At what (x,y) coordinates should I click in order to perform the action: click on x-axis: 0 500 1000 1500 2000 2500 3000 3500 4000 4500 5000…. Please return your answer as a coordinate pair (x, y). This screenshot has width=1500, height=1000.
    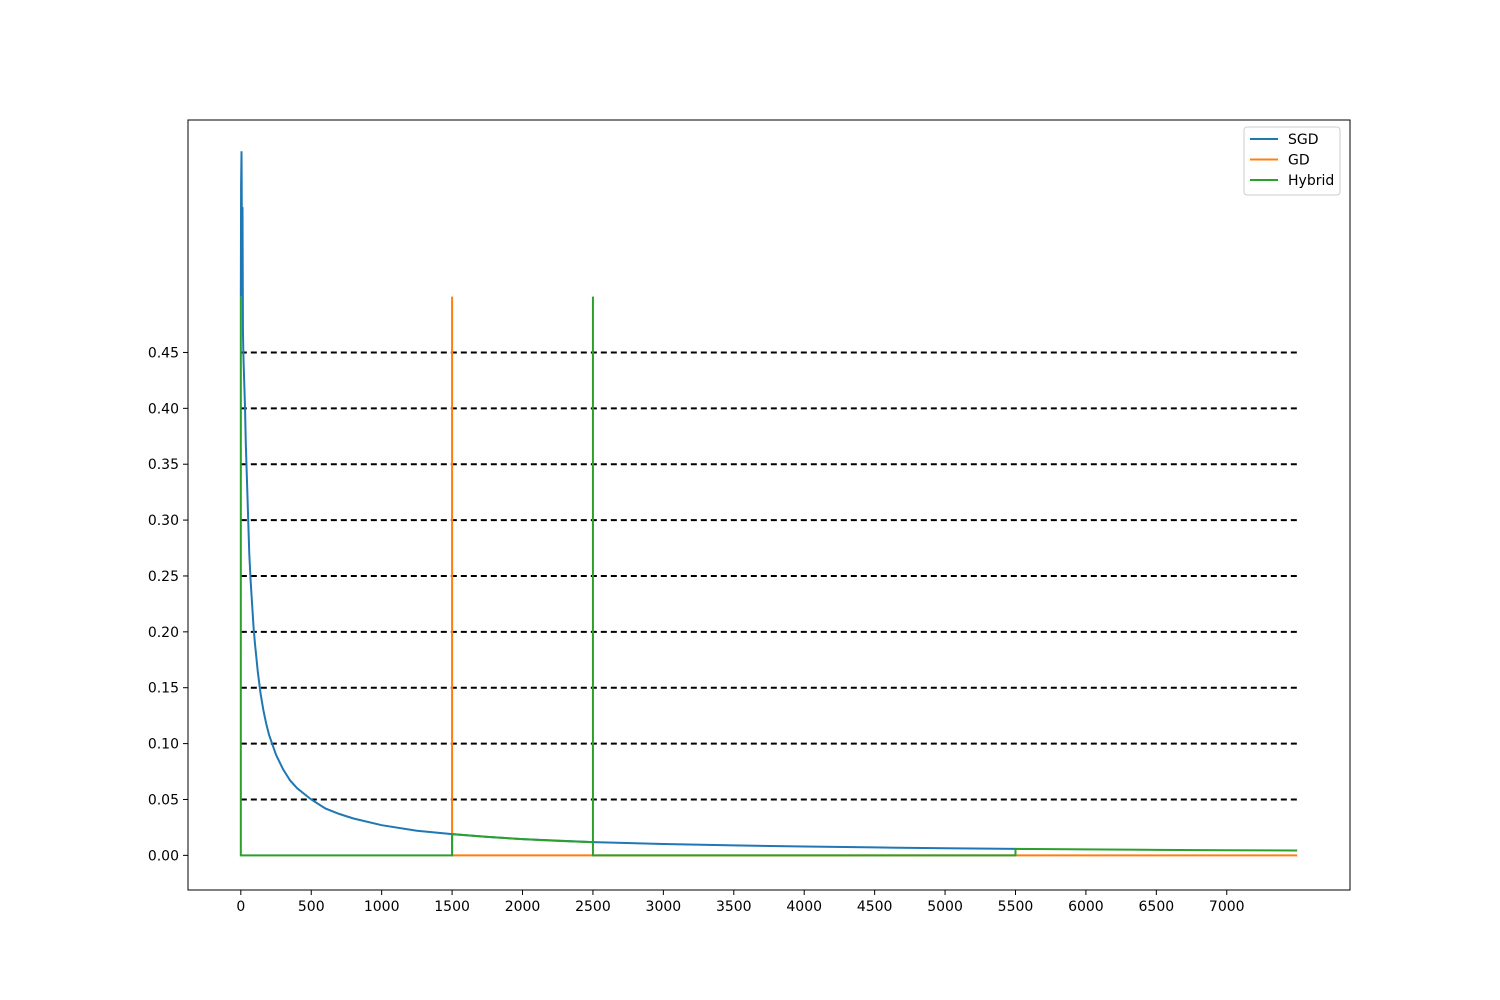
    Looking at the image, I should click on (740, 902).